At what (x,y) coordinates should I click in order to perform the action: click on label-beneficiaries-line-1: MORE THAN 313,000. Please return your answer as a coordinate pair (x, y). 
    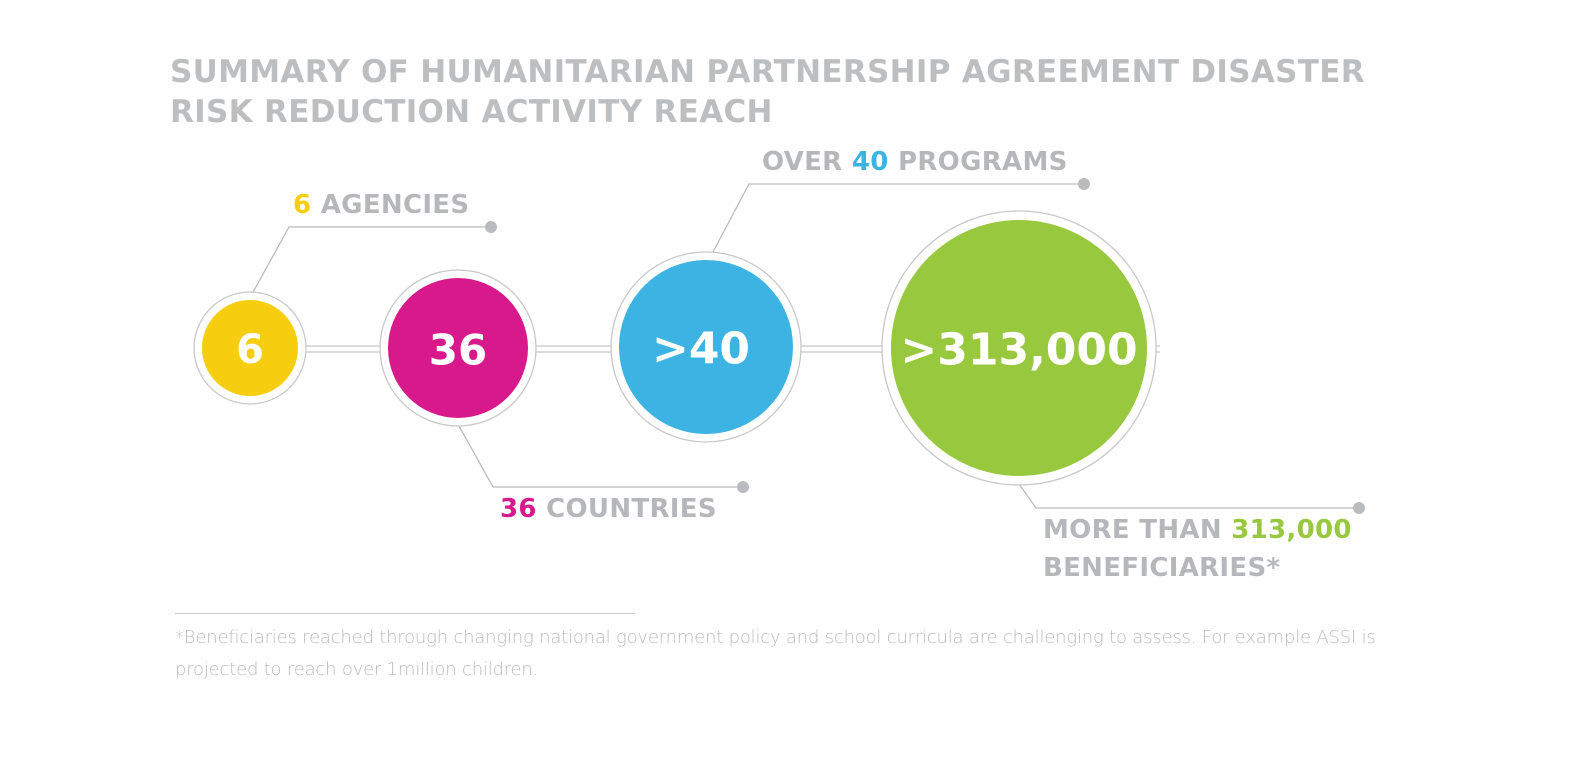
    Looking at the image, I should click on (1223, 530).